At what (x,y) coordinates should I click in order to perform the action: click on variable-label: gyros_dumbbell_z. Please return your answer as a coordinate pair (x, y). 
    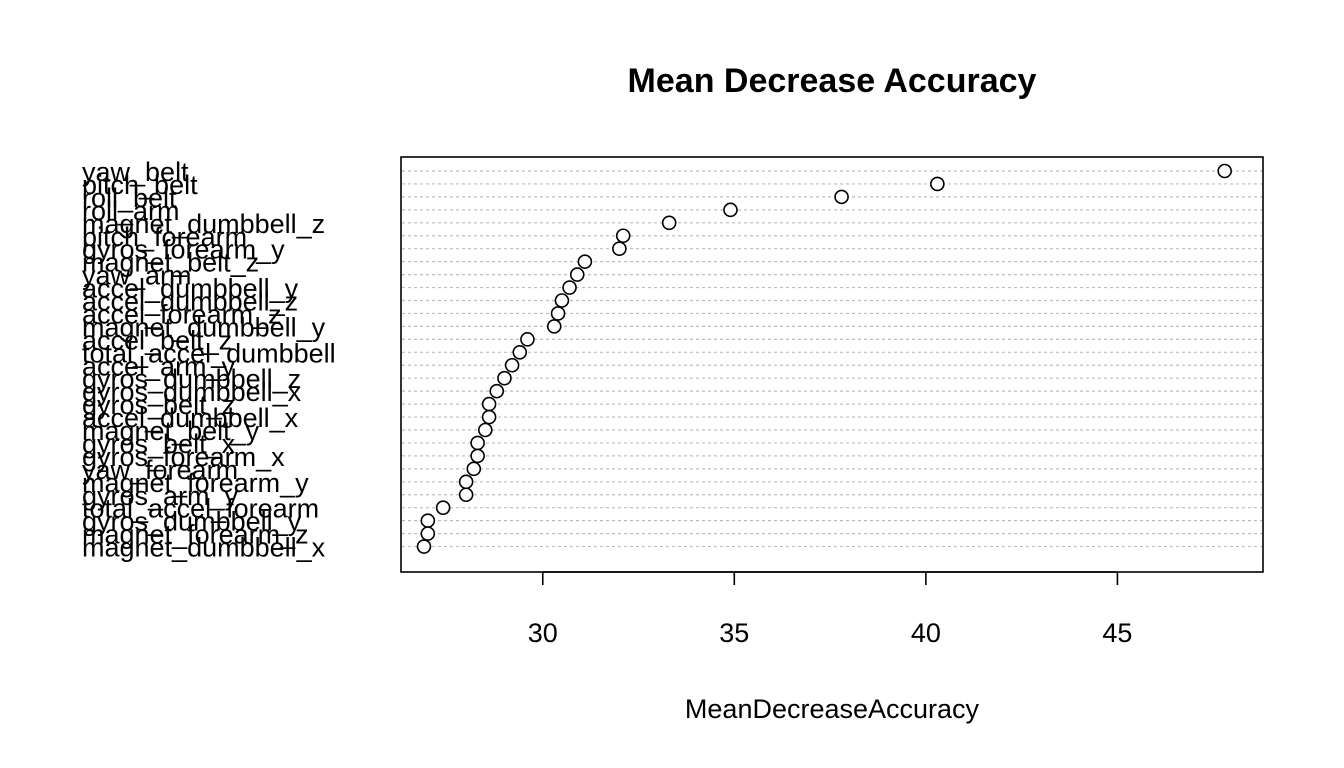
    Looking at the image, I should click on (191, 379).